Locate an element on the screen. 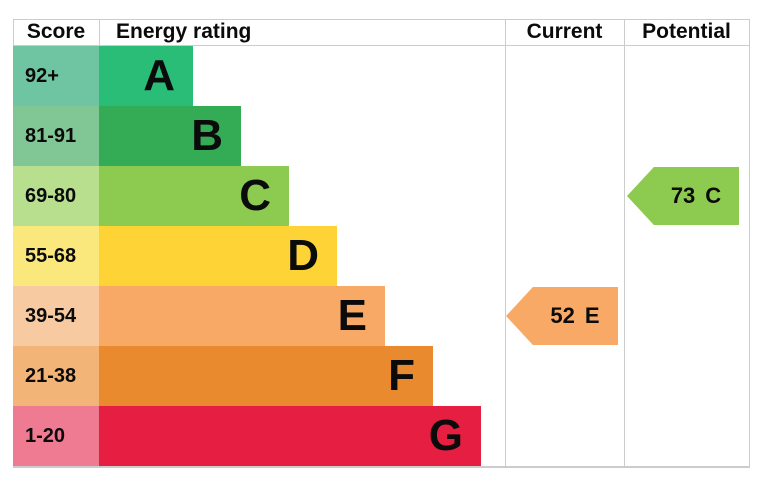  grid-score-divider is located at coordinates (99, 32).